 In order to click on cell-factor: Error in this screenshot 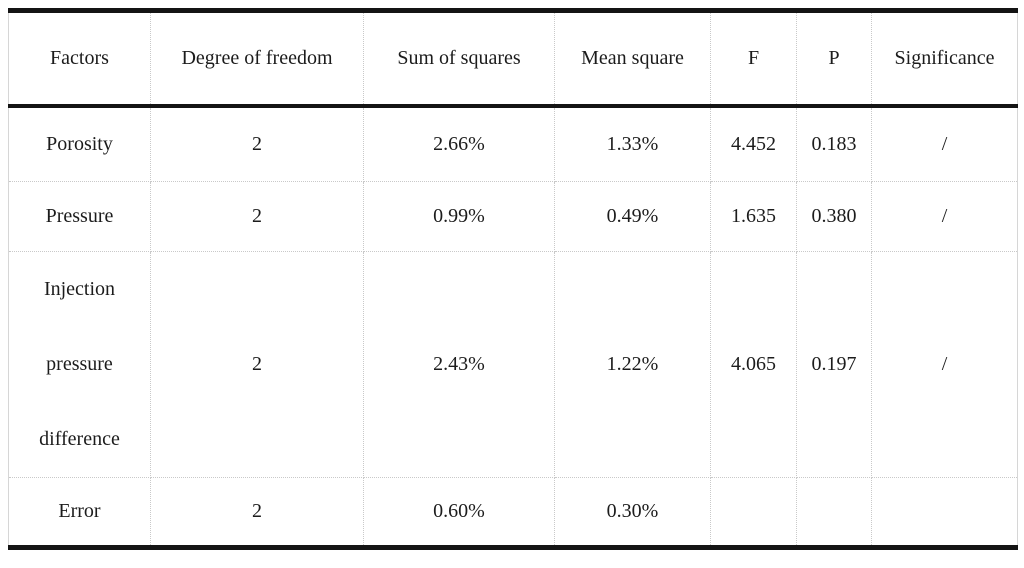, I will do `click(79, 512)`.